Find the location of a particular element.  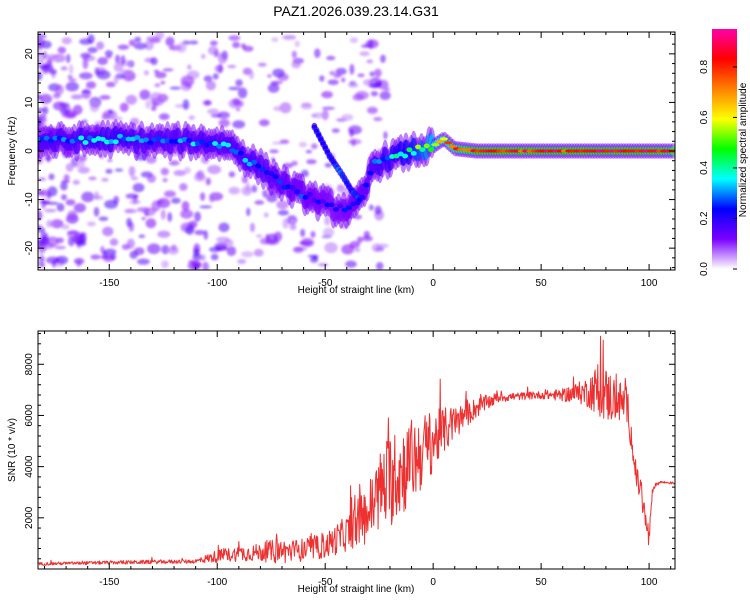

snr-y-label: SNR (10 * v/v) is located at coordinates (12, 450).